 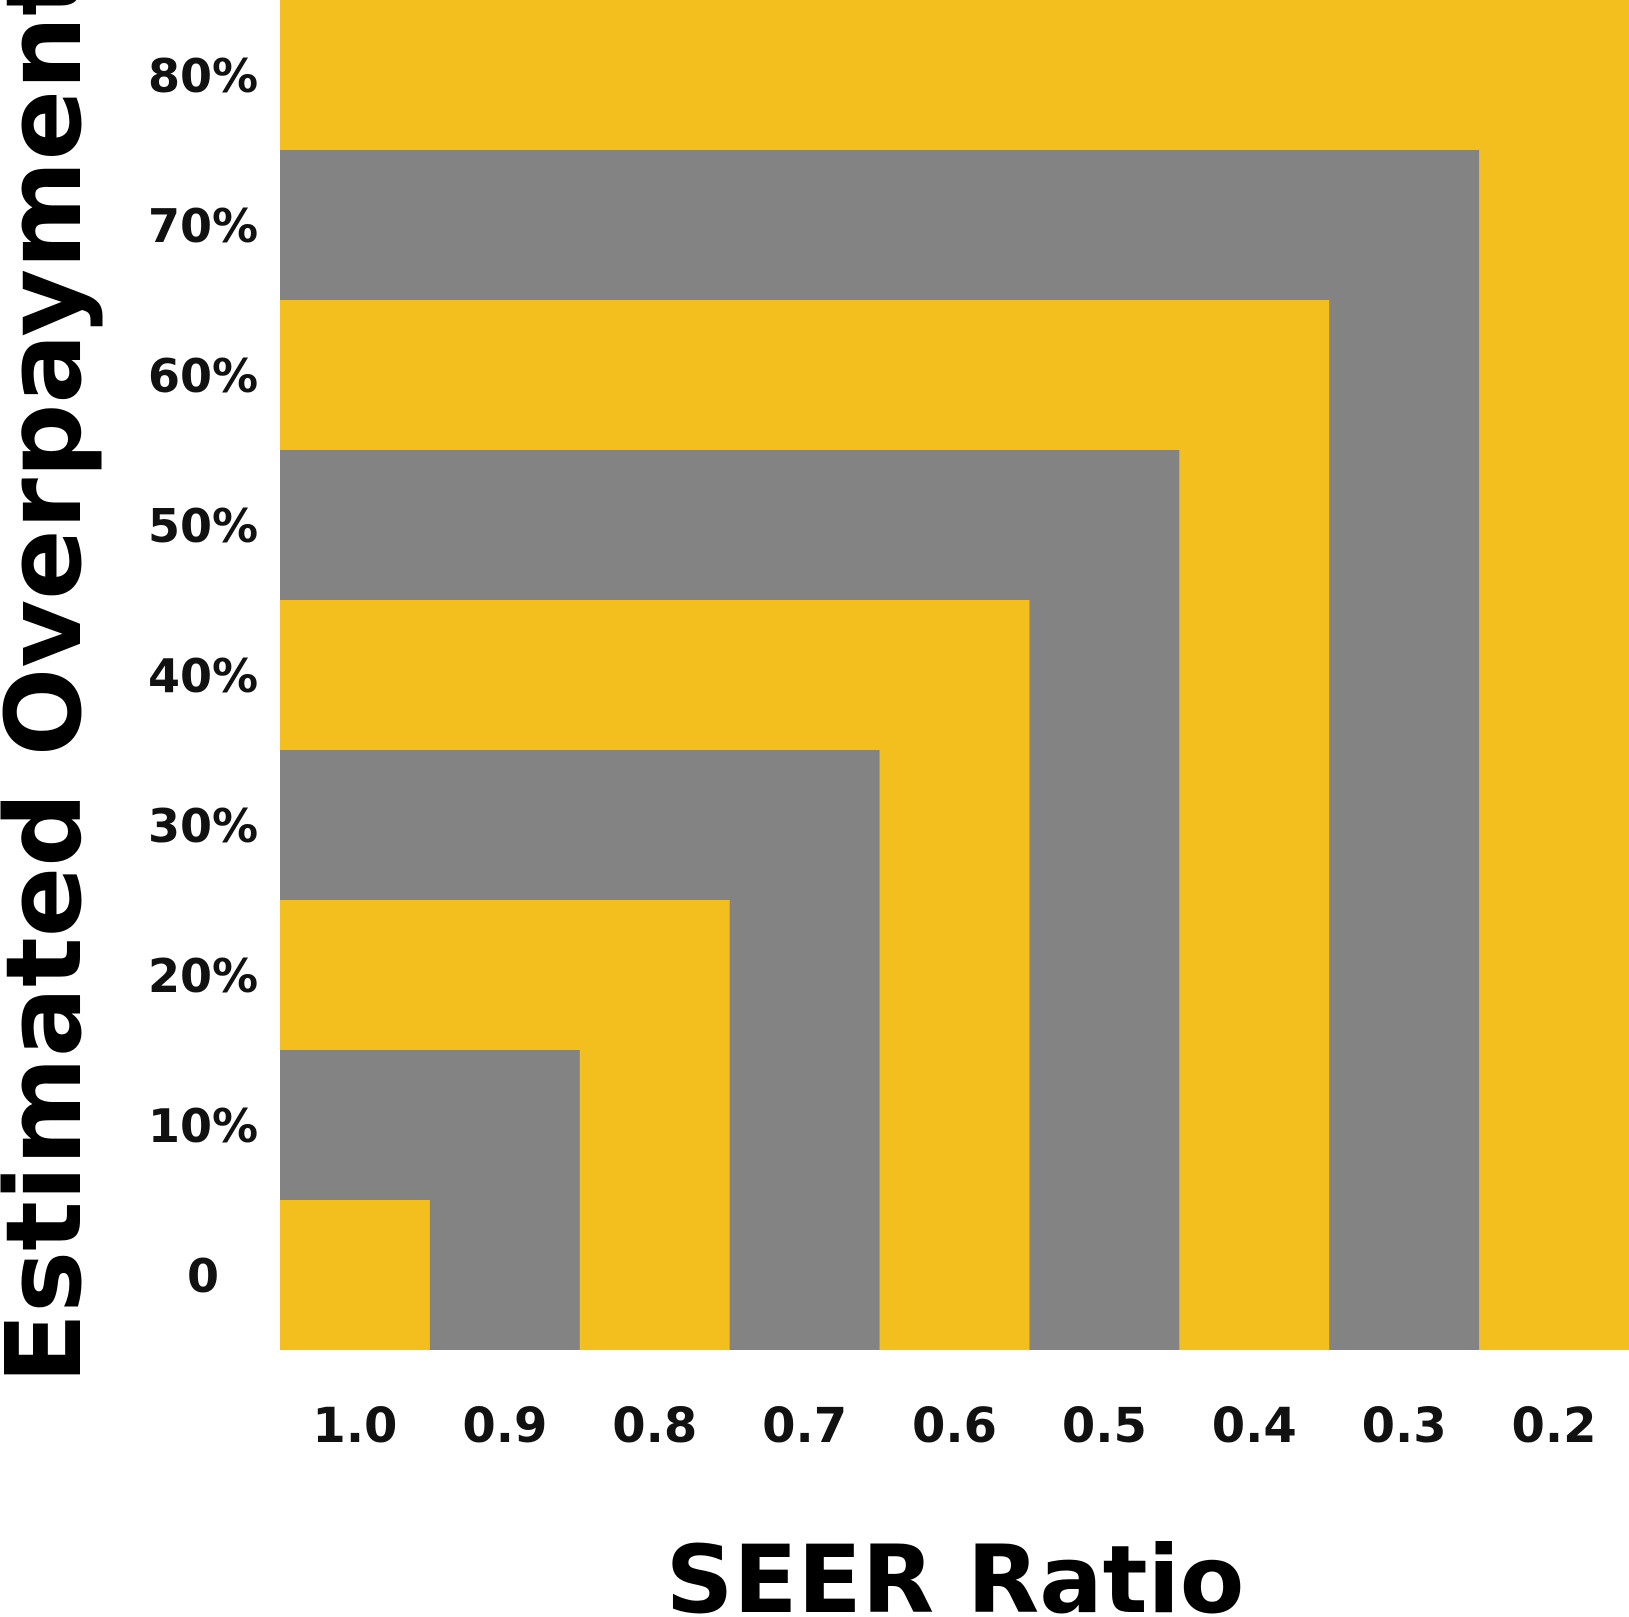 What do you see at coordinates (654, 1426) in the screenshot?
I see `x-tick-label: 0.8` at bounding box center [654, 1426].